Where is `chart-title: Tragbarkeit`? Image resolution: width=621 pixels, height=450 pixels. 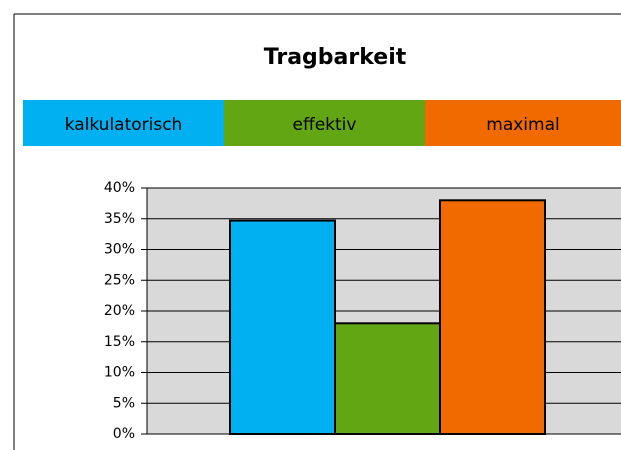
chart-title: Tragbarkeit is located at coordinates (335, 57).